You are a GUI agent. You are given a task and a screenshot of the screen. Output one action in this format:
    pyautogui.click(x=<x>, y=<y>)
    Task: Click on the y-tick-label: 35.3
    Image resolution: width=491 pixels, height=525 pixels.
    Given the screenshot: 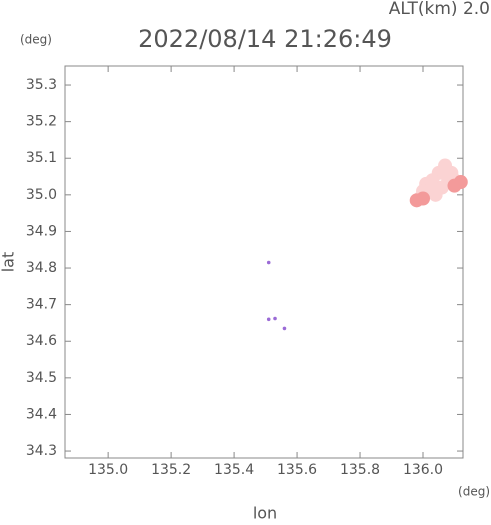 What is the action you would take?
    pyautogui.click(x=41, y=85)
    